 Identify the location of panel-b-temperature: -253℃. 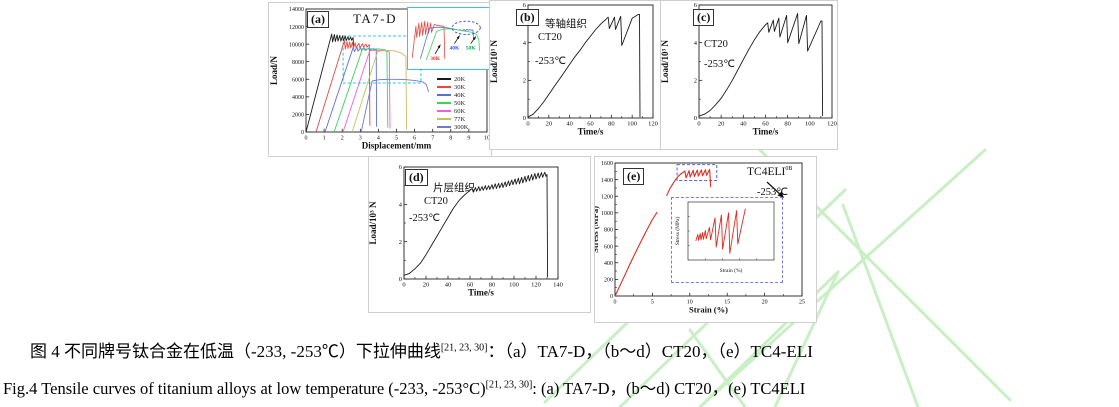
(551, 61).